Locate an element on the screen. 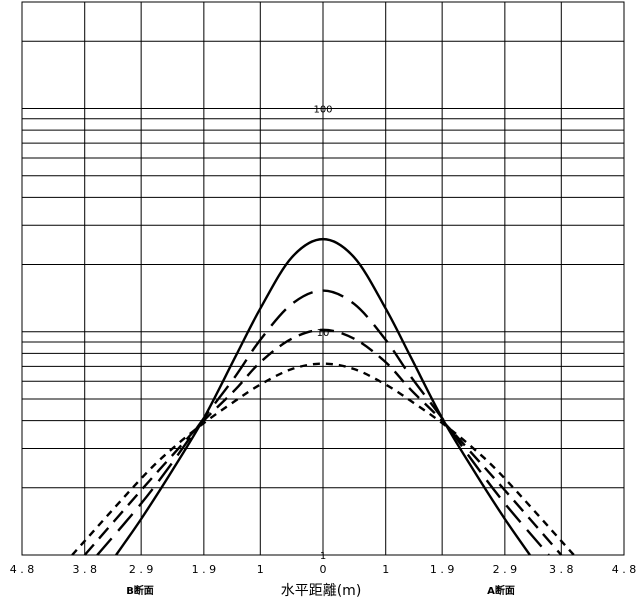  b-section-label: B断面 is located at coordinates (140, 590).